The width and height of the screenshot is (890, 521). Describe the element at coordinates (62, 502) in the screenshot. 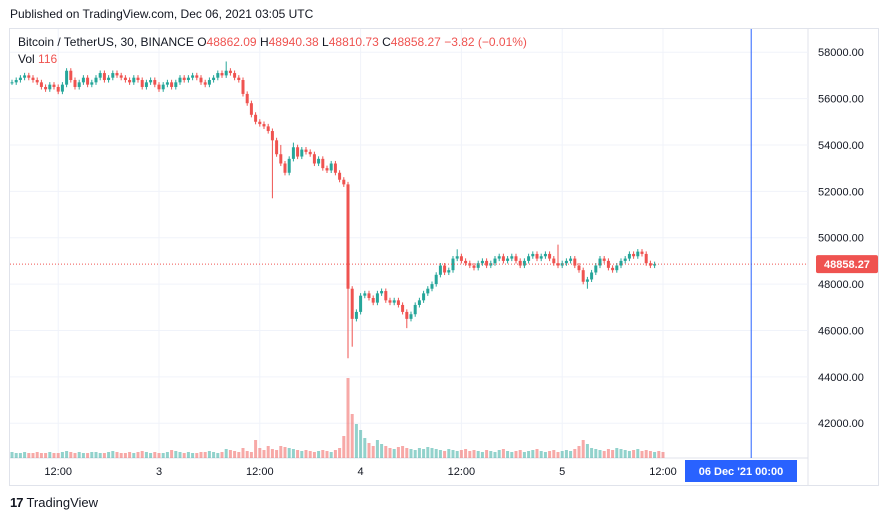

I see `tradingview-logo-text: TradingView` at that location.